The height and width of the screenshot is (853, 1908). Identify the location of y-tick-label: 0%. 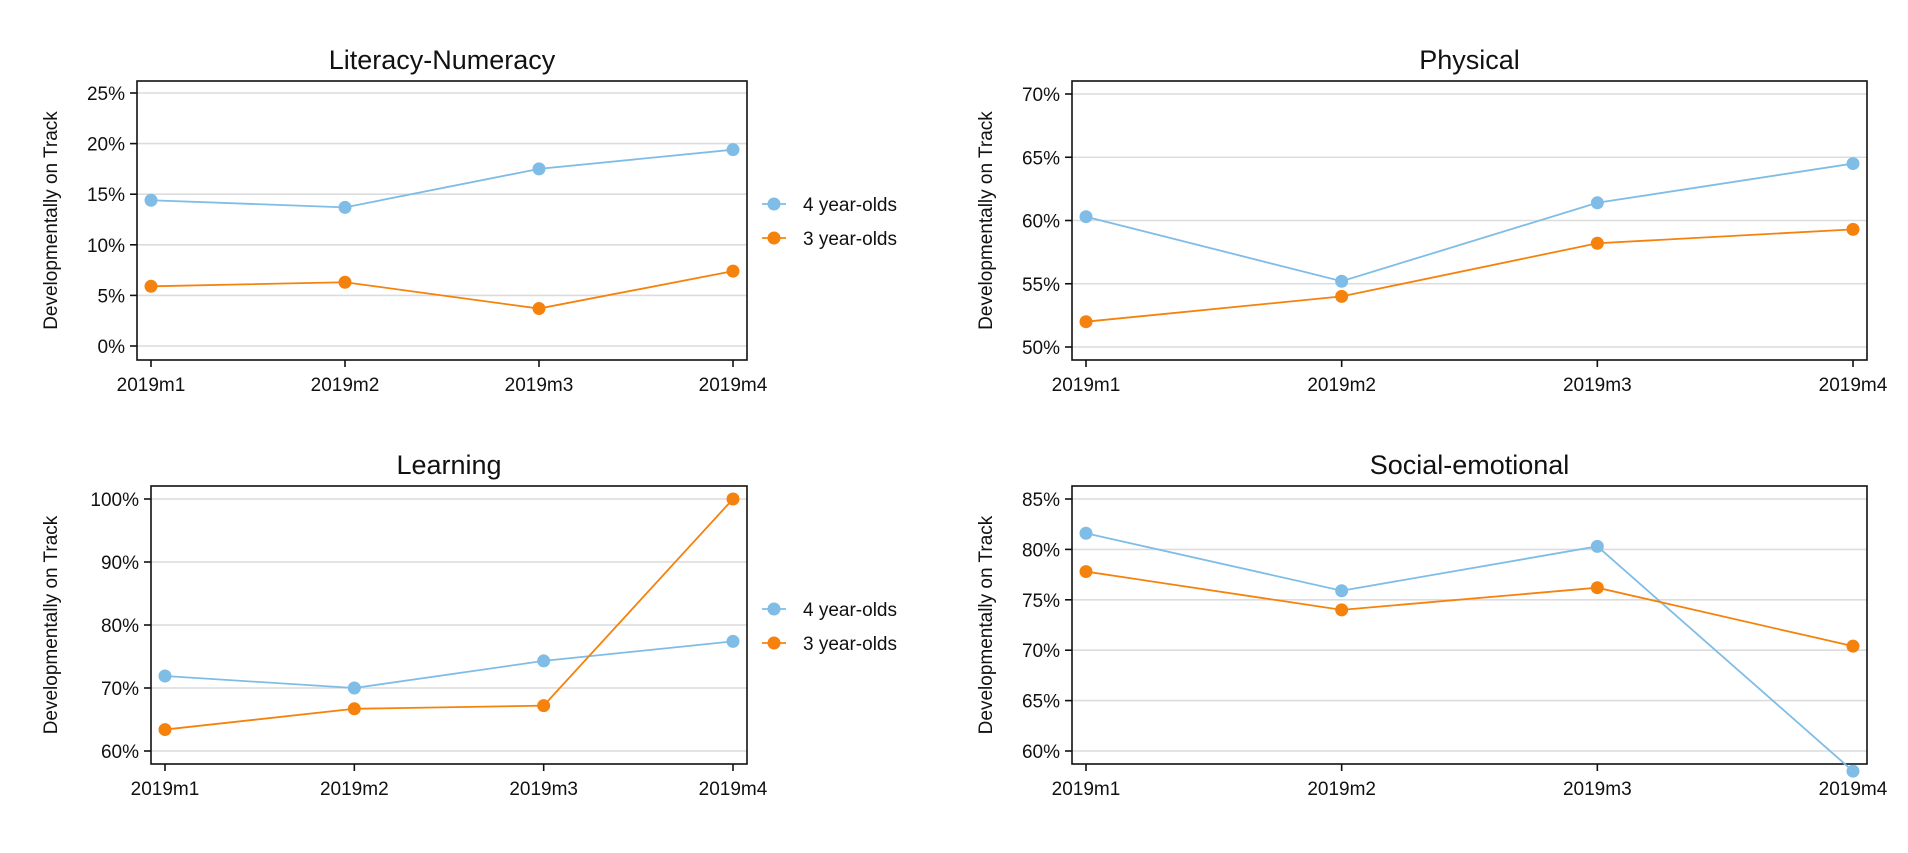
(112, 347).